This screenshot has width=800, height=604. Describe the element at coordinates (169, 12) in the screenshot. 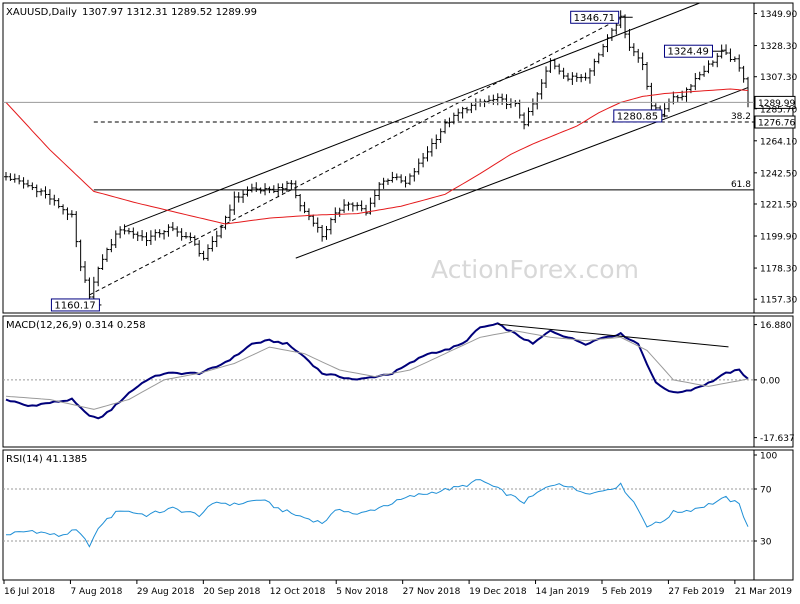

I see `main-ohlc-label: 1307.97 1312.31 1289.52 1289.99` at that location.